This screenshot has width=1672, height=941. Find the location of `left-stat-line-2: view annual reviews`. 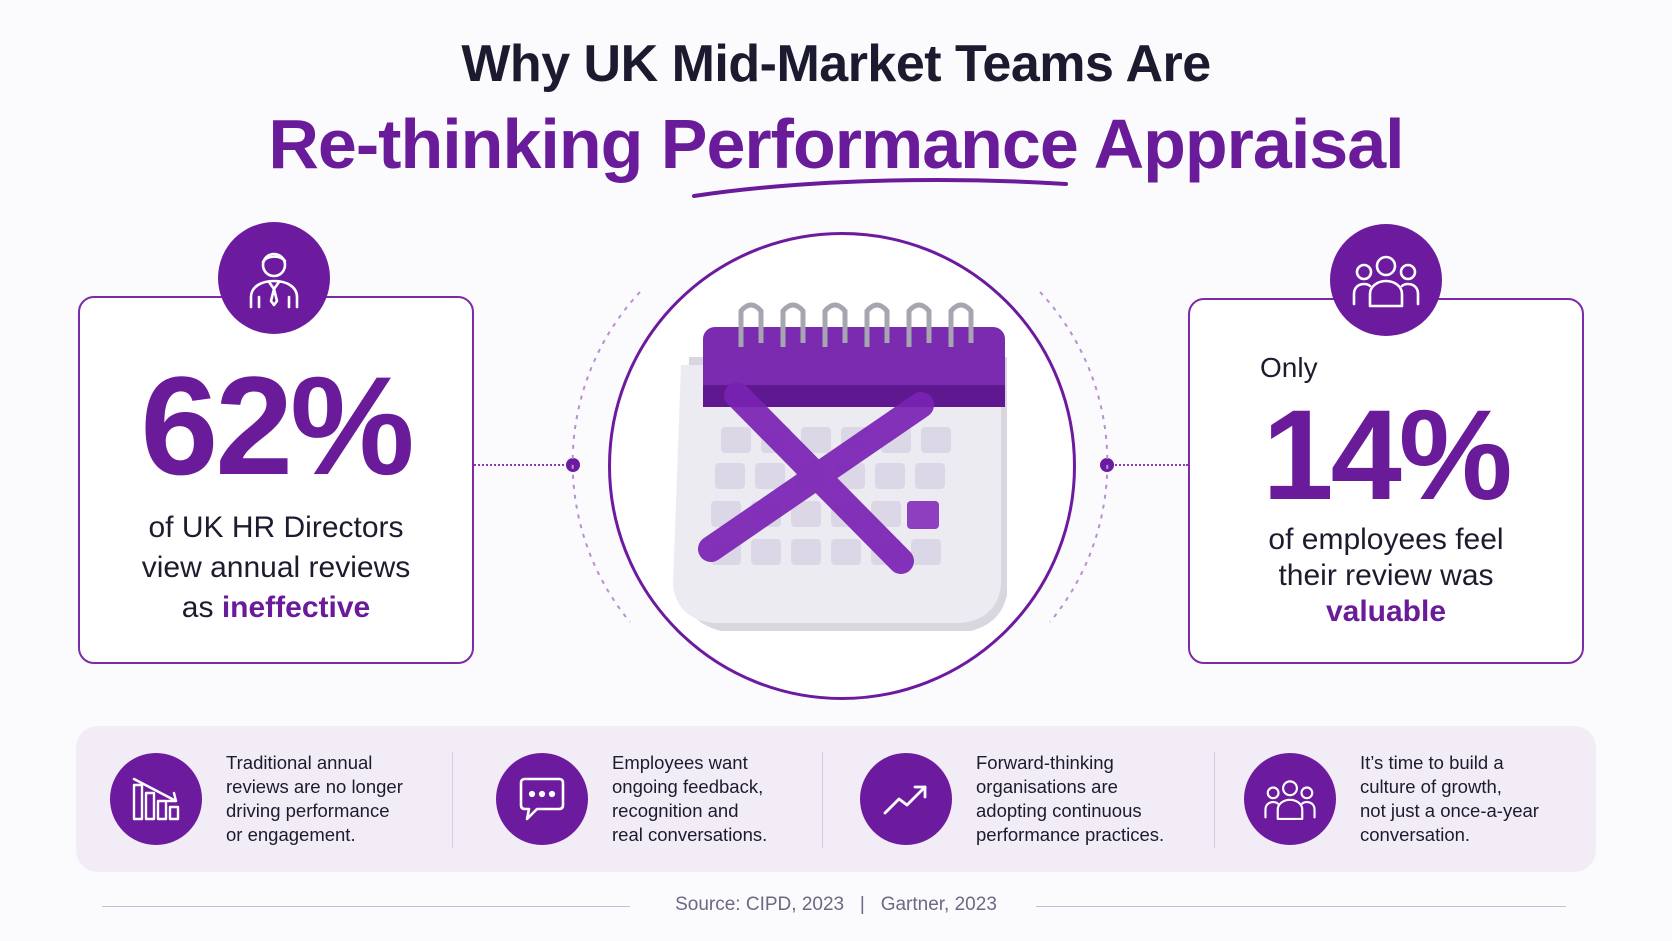

left-stat-line-2: view annual reviews is located at coordinates (276, 567).